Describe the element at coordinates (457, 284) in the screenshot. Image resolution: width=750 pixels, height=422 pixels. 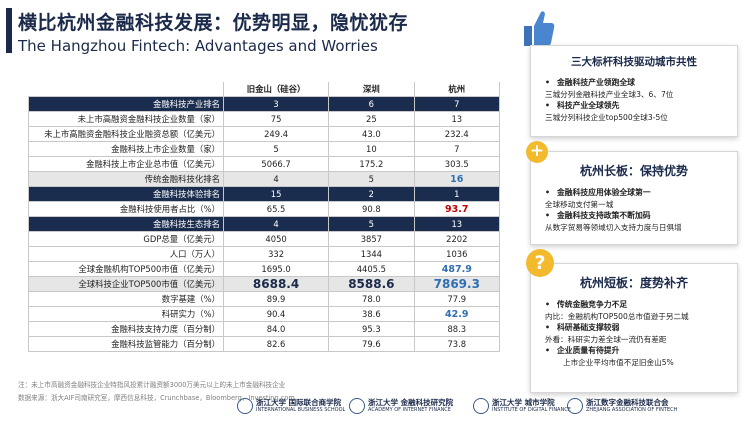
I see `table-cell: 7869.3` at that location.